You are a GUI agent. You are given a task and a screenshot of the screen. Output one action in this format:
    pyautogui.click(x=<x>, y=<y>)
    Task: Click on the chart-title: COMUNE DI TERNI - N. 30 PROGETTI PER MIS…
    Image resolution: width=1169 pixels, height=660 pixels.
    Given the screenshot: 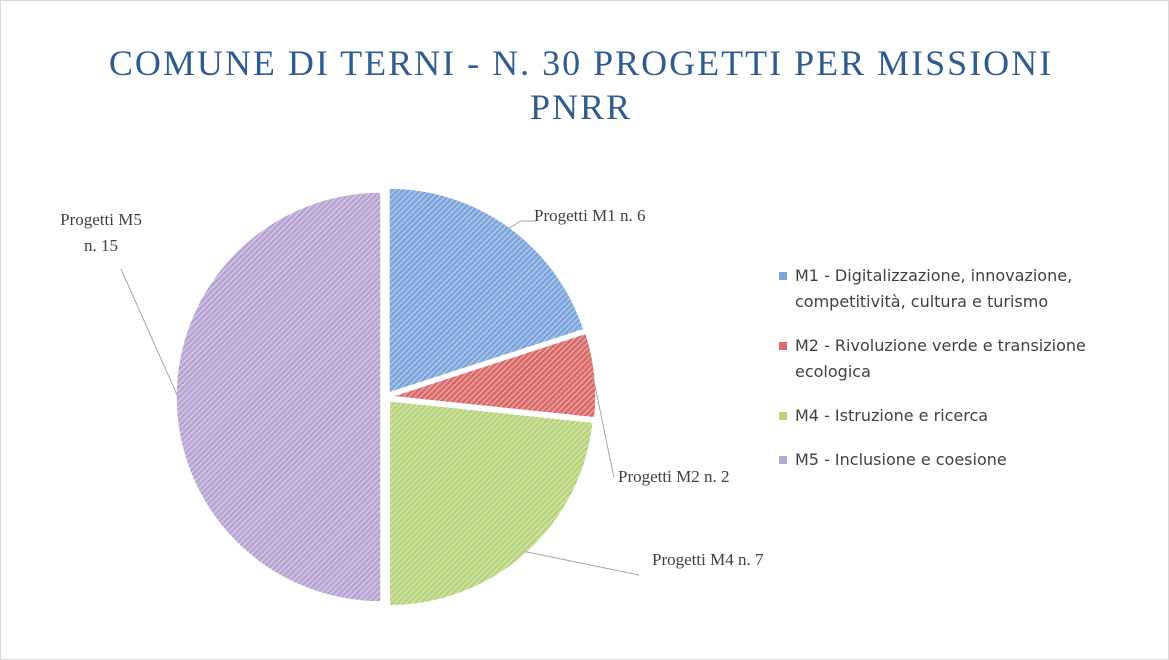 What is the action you would take?
    pyautogui.click(x=581, y=85)
    